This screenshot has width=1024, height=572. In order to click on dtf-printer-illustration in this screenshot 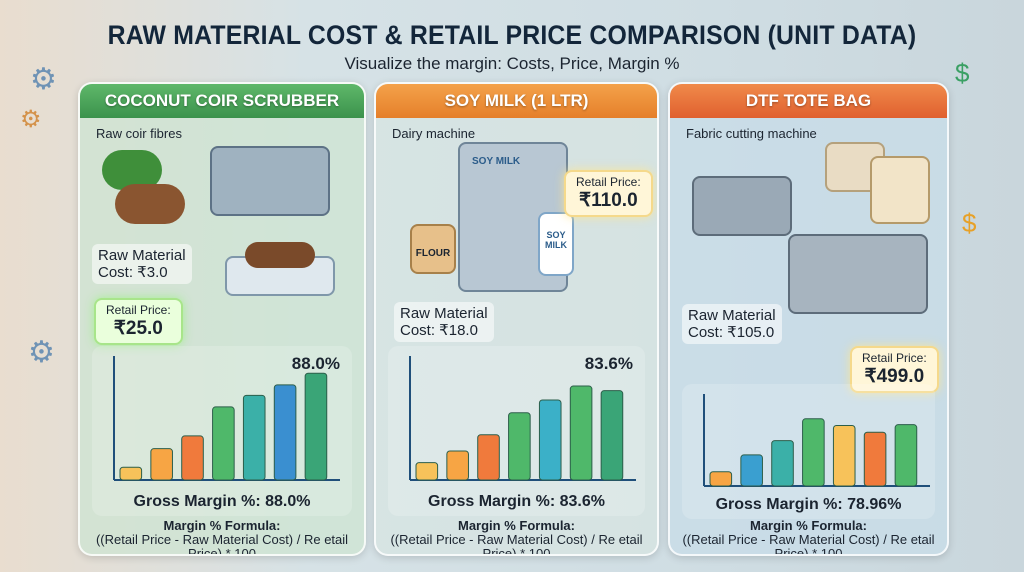, I will do `click(858, 274)`.